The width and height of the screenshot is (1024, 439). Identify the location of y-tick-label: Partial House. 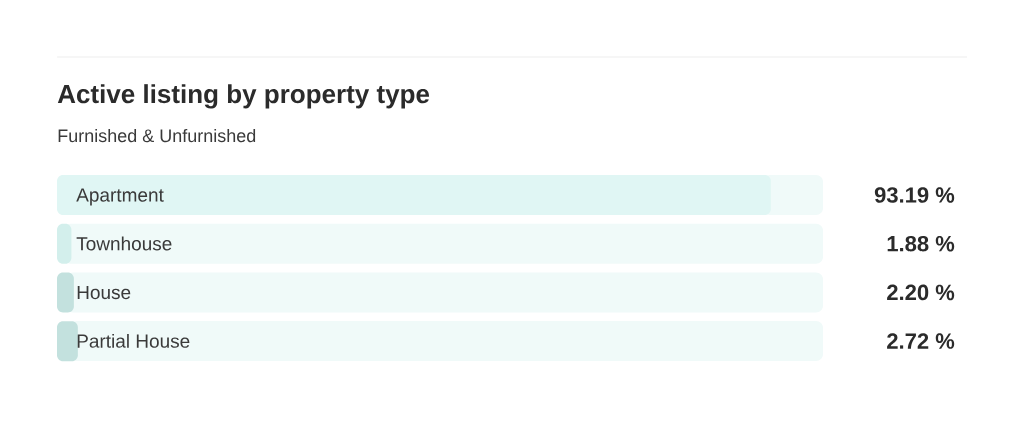
(133, 340).